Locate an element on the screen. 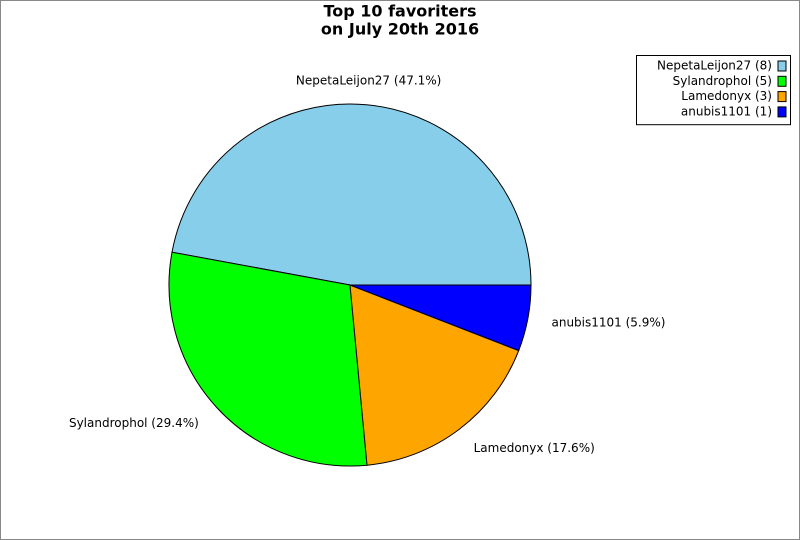 The image size is (800, 540). slice-label: NepetaLeijon27 (47.1%) is located at coordinates (368, 80).